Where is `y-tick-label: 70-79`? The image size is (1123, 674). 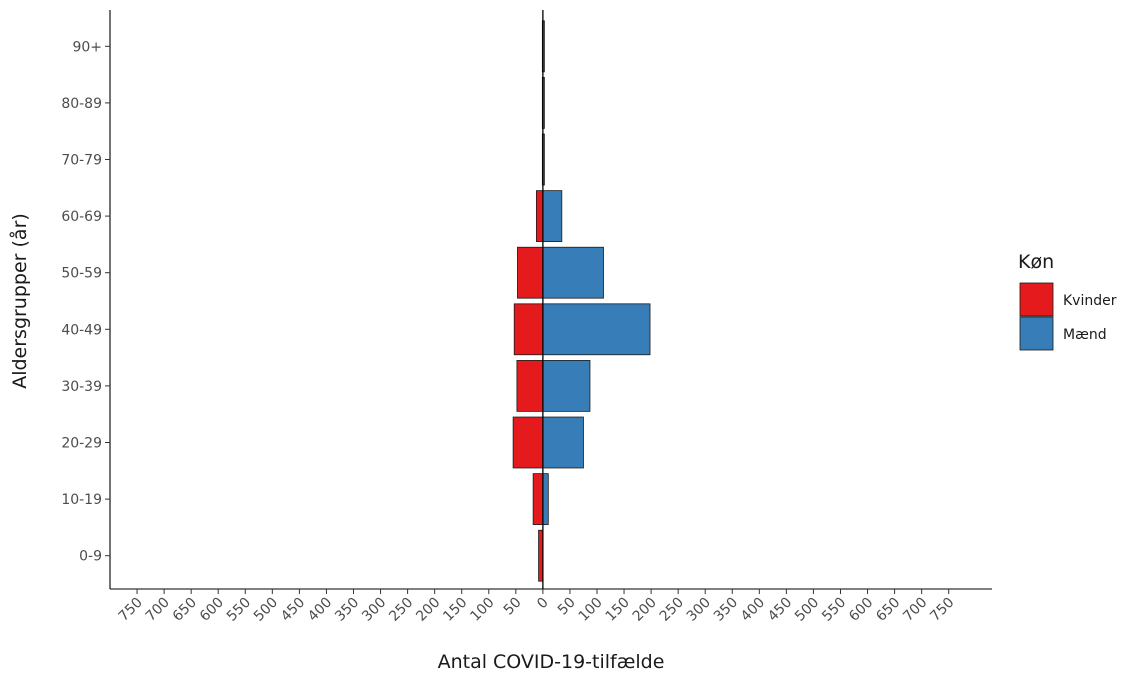
y-tick-label: 70-79 is located at coordinates (81, 161).